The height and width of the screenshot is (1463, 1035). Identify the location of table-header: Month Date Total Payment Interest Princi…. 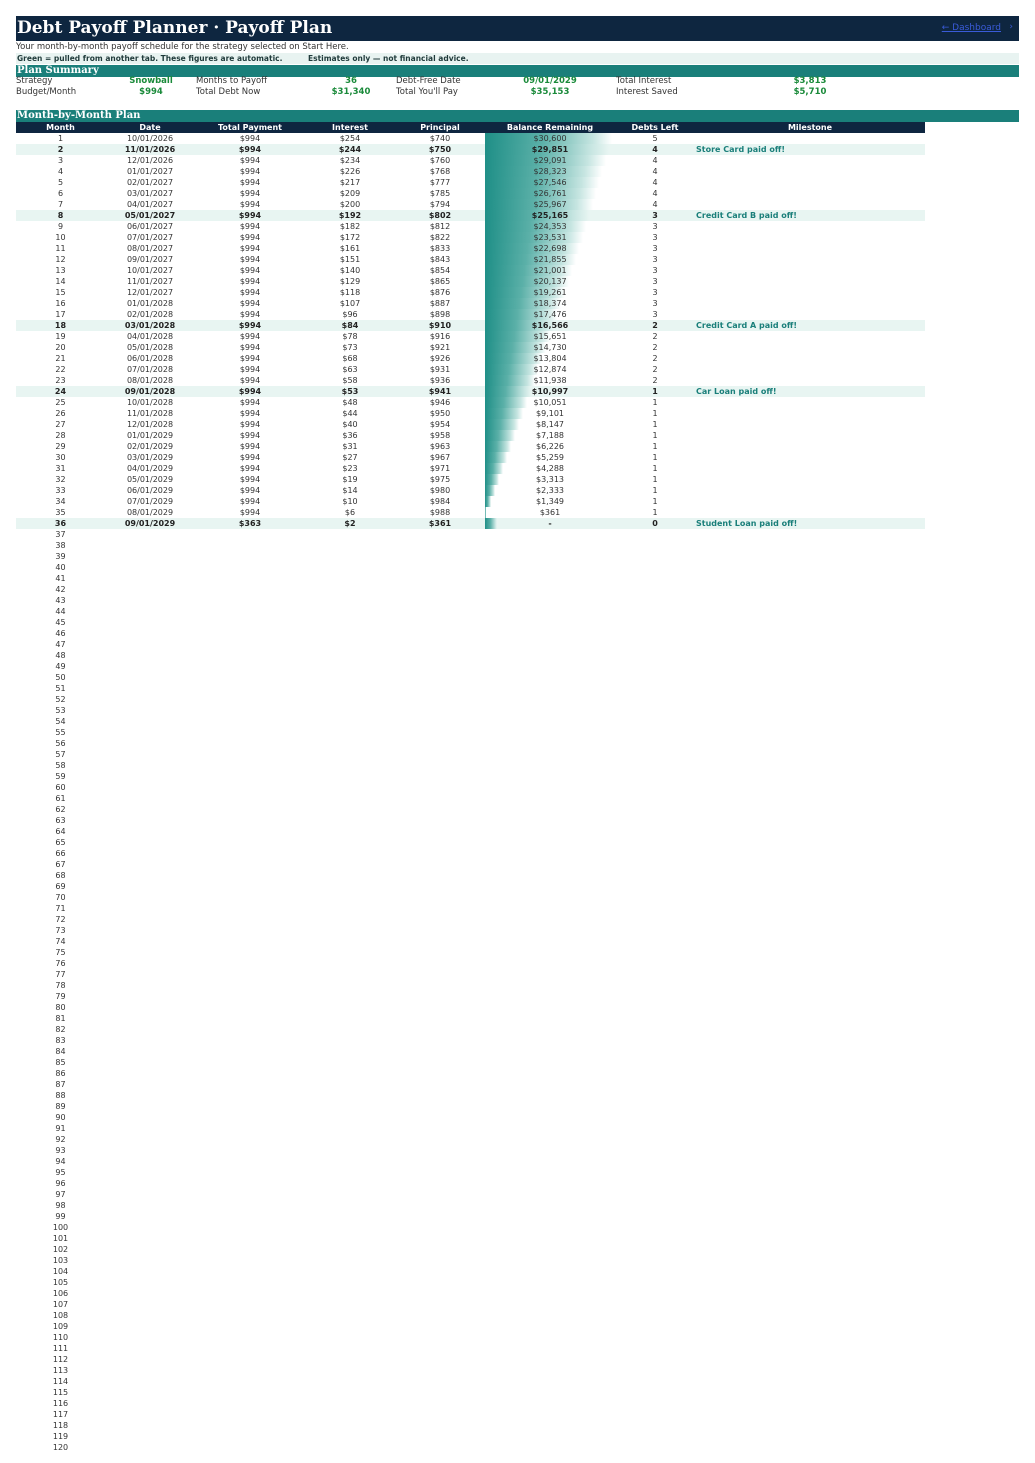
(470, 127).